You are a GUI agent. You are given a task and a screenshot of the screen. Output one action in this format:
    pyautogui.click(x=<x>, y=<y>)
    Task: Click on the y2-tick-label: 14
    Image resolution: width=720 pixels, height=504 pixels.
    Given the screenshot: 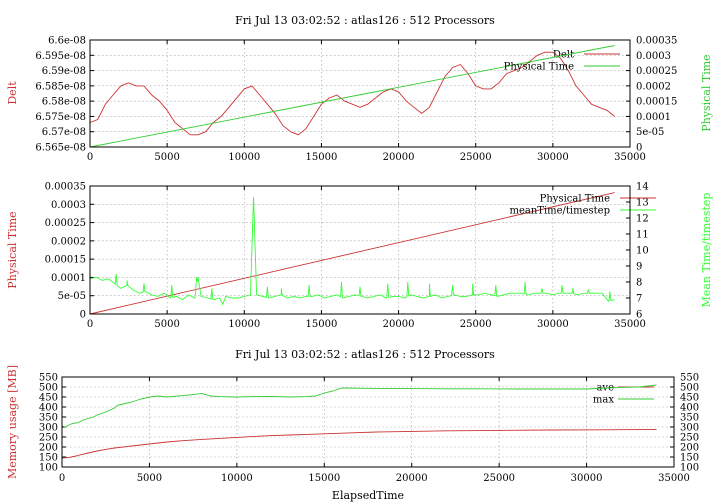 What is the action you would take?
    pyautogui.click(x=642, y=187)
    